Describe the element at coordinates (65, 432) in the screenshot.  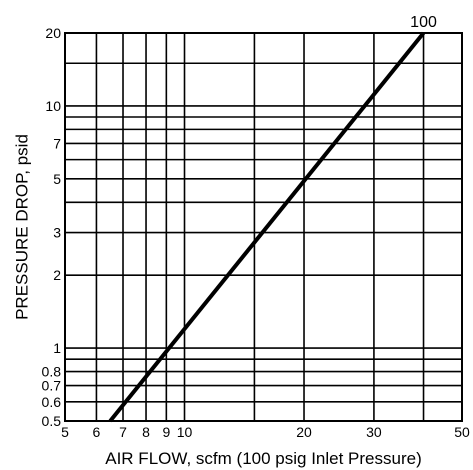
I see `x-tick-label: 5` at that location.